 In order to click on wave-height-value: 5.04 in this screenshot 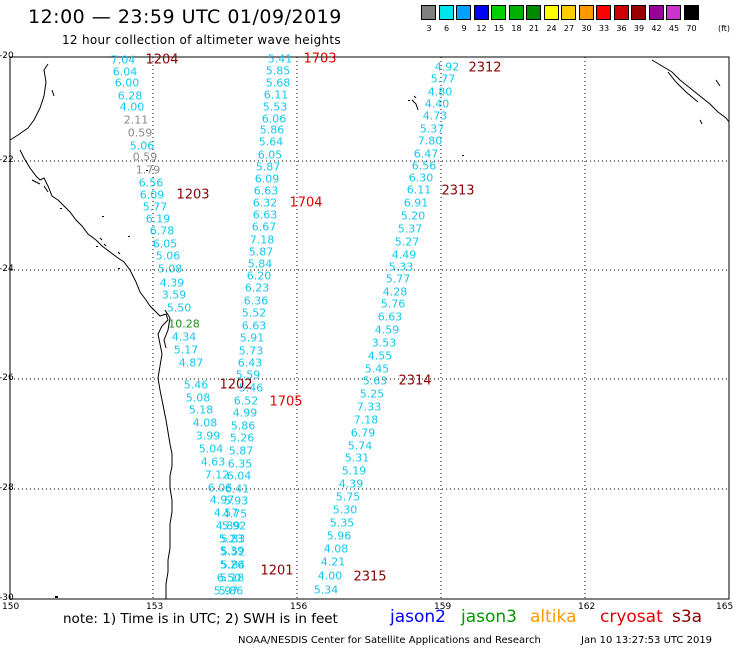, I will do `click(211, 449)`.